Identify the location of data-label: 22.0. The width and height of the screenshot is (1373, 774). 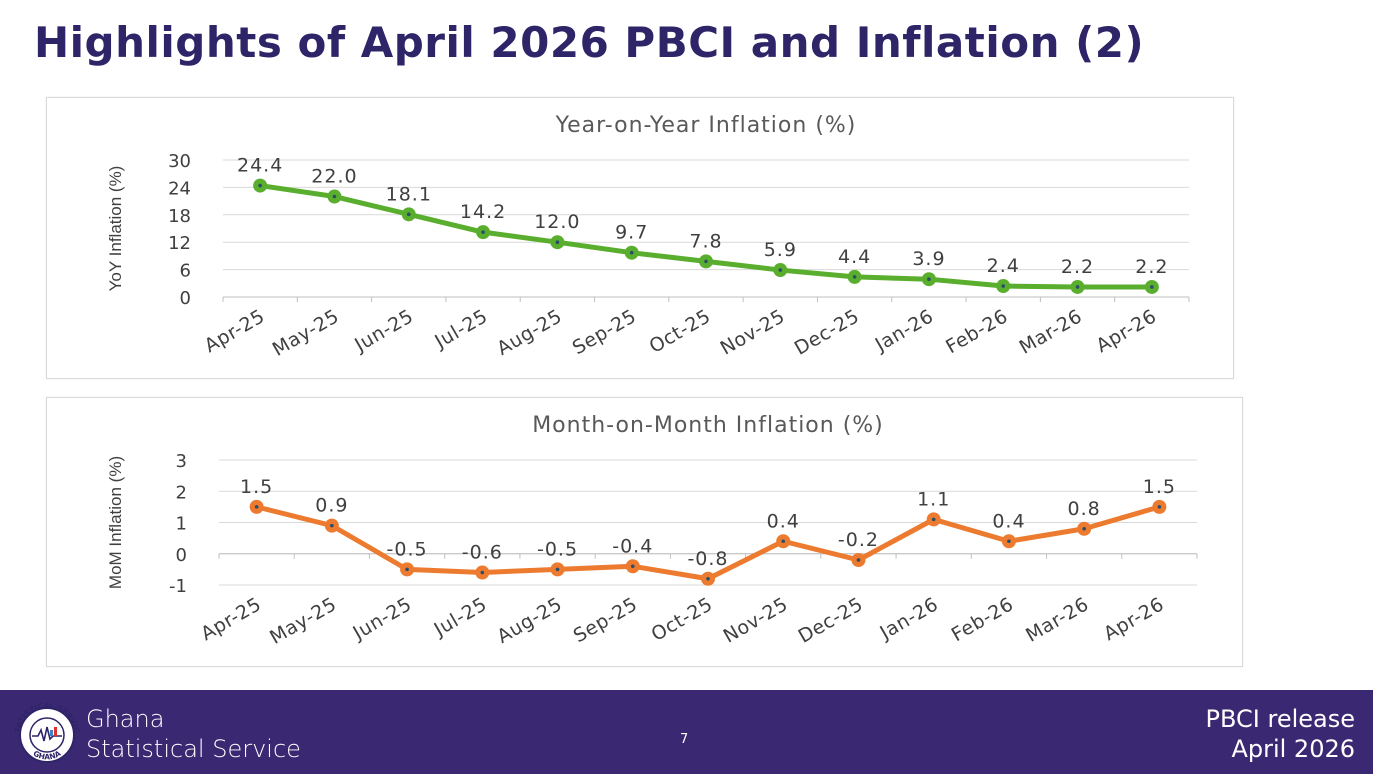
(334, 177).